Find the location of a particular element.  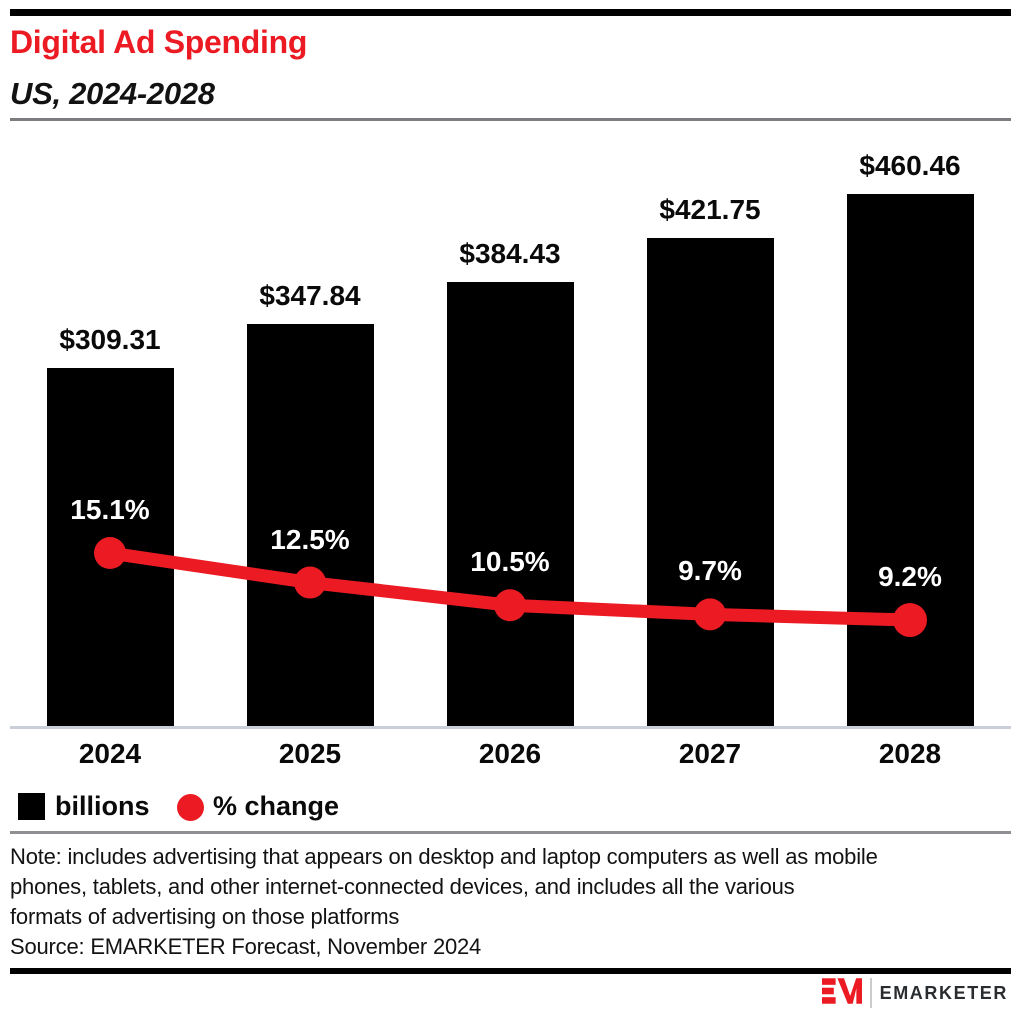

x-tick-2024: 2024 is located at coordinates (110, 753).